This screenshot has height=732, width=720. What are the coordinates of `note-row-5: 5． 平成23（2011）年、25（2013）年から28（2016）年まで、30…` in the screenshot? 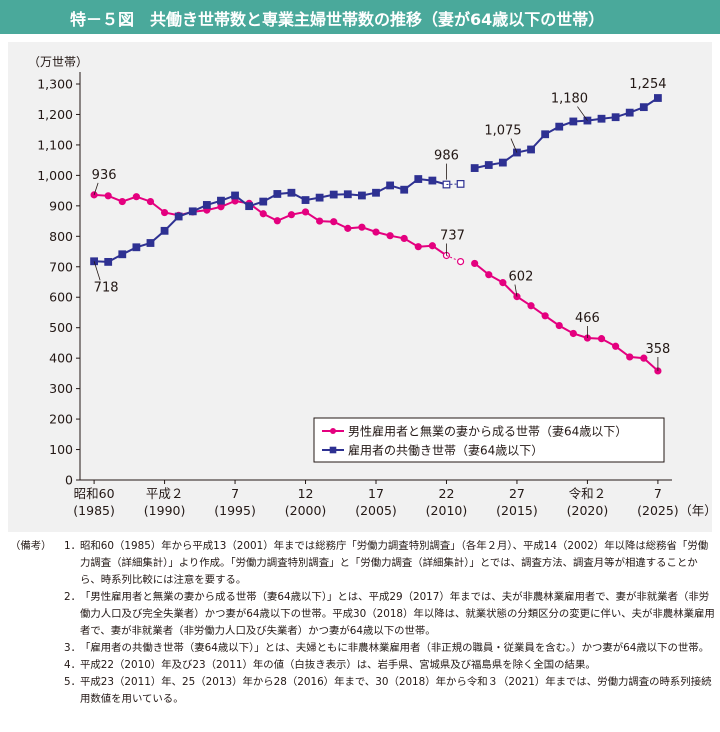 It's located at (362, 691).